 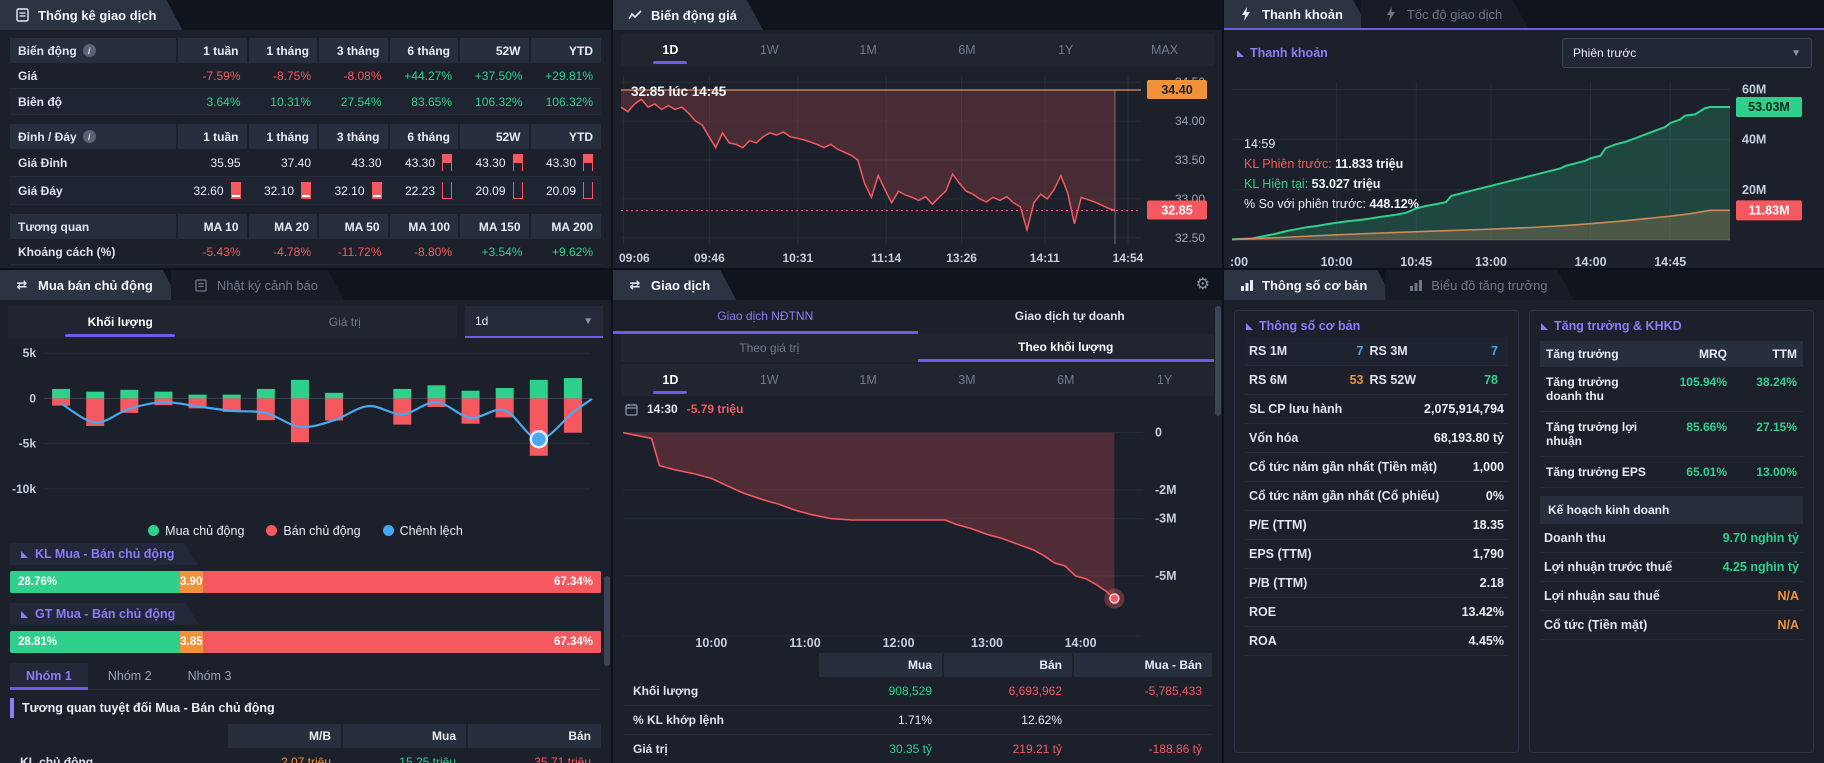 I want to click on price-range-6m: 6M, so click(x=967, y=50).